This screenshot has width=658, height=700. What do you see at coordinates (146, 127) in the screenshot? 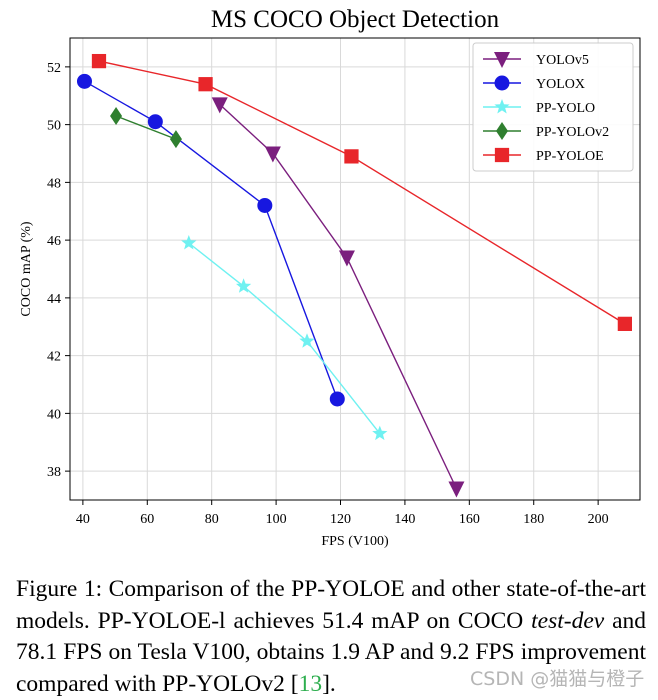
I see `series-line-pp-yolov2` at bounding box center [146, 127].